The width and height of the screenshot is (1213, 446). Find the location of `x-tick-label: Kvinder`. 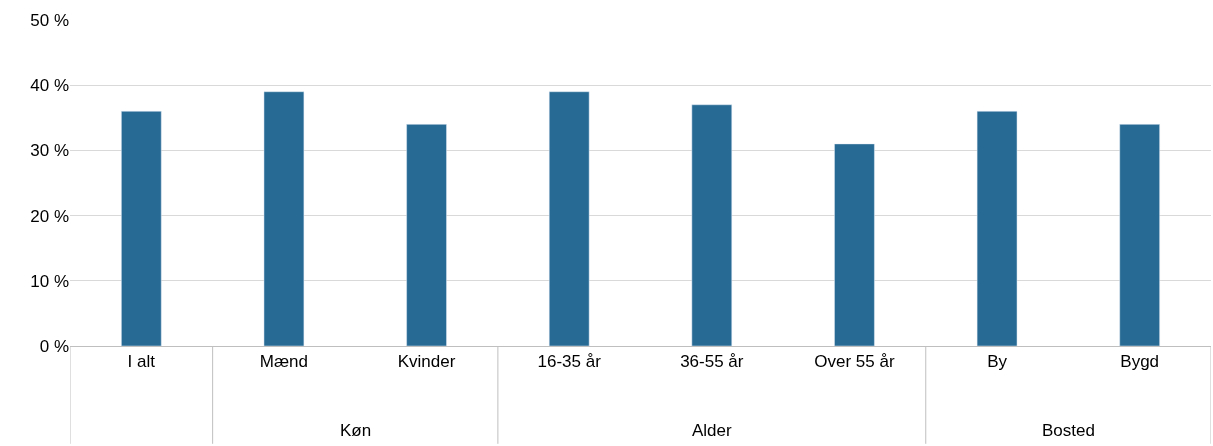

x-tick-label: Kvinder is located at coordinates (426, 362).